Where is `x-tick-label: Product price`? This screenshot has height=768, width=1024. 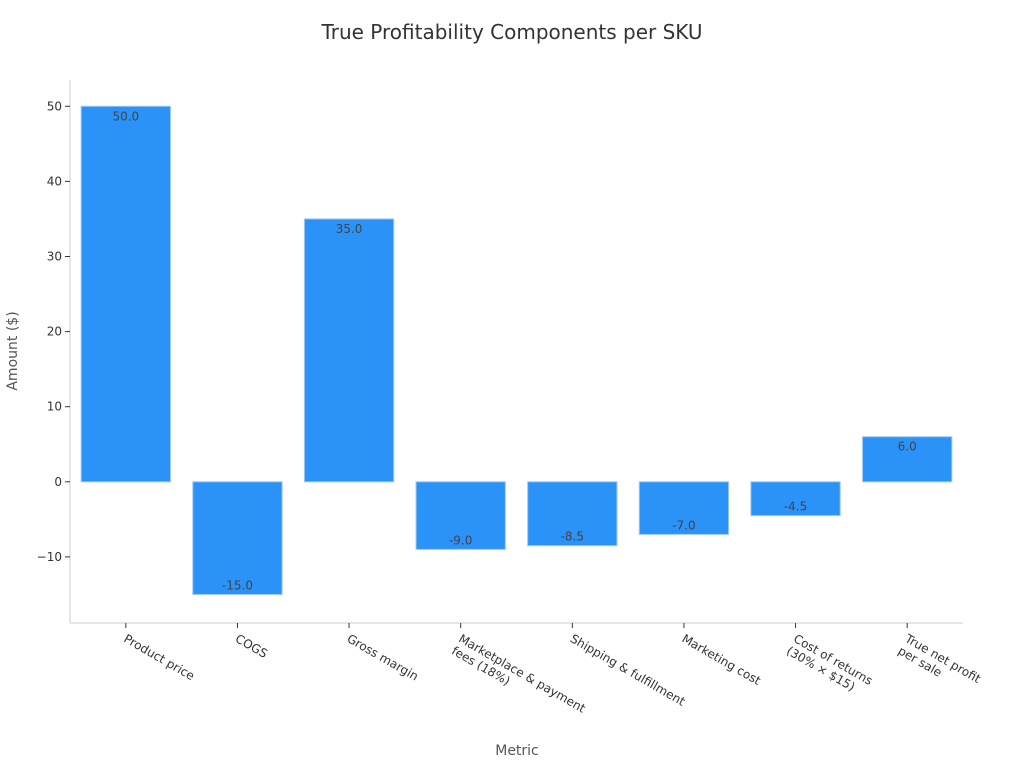
x-tick-label: Product price is located at coordinates (159, 657).